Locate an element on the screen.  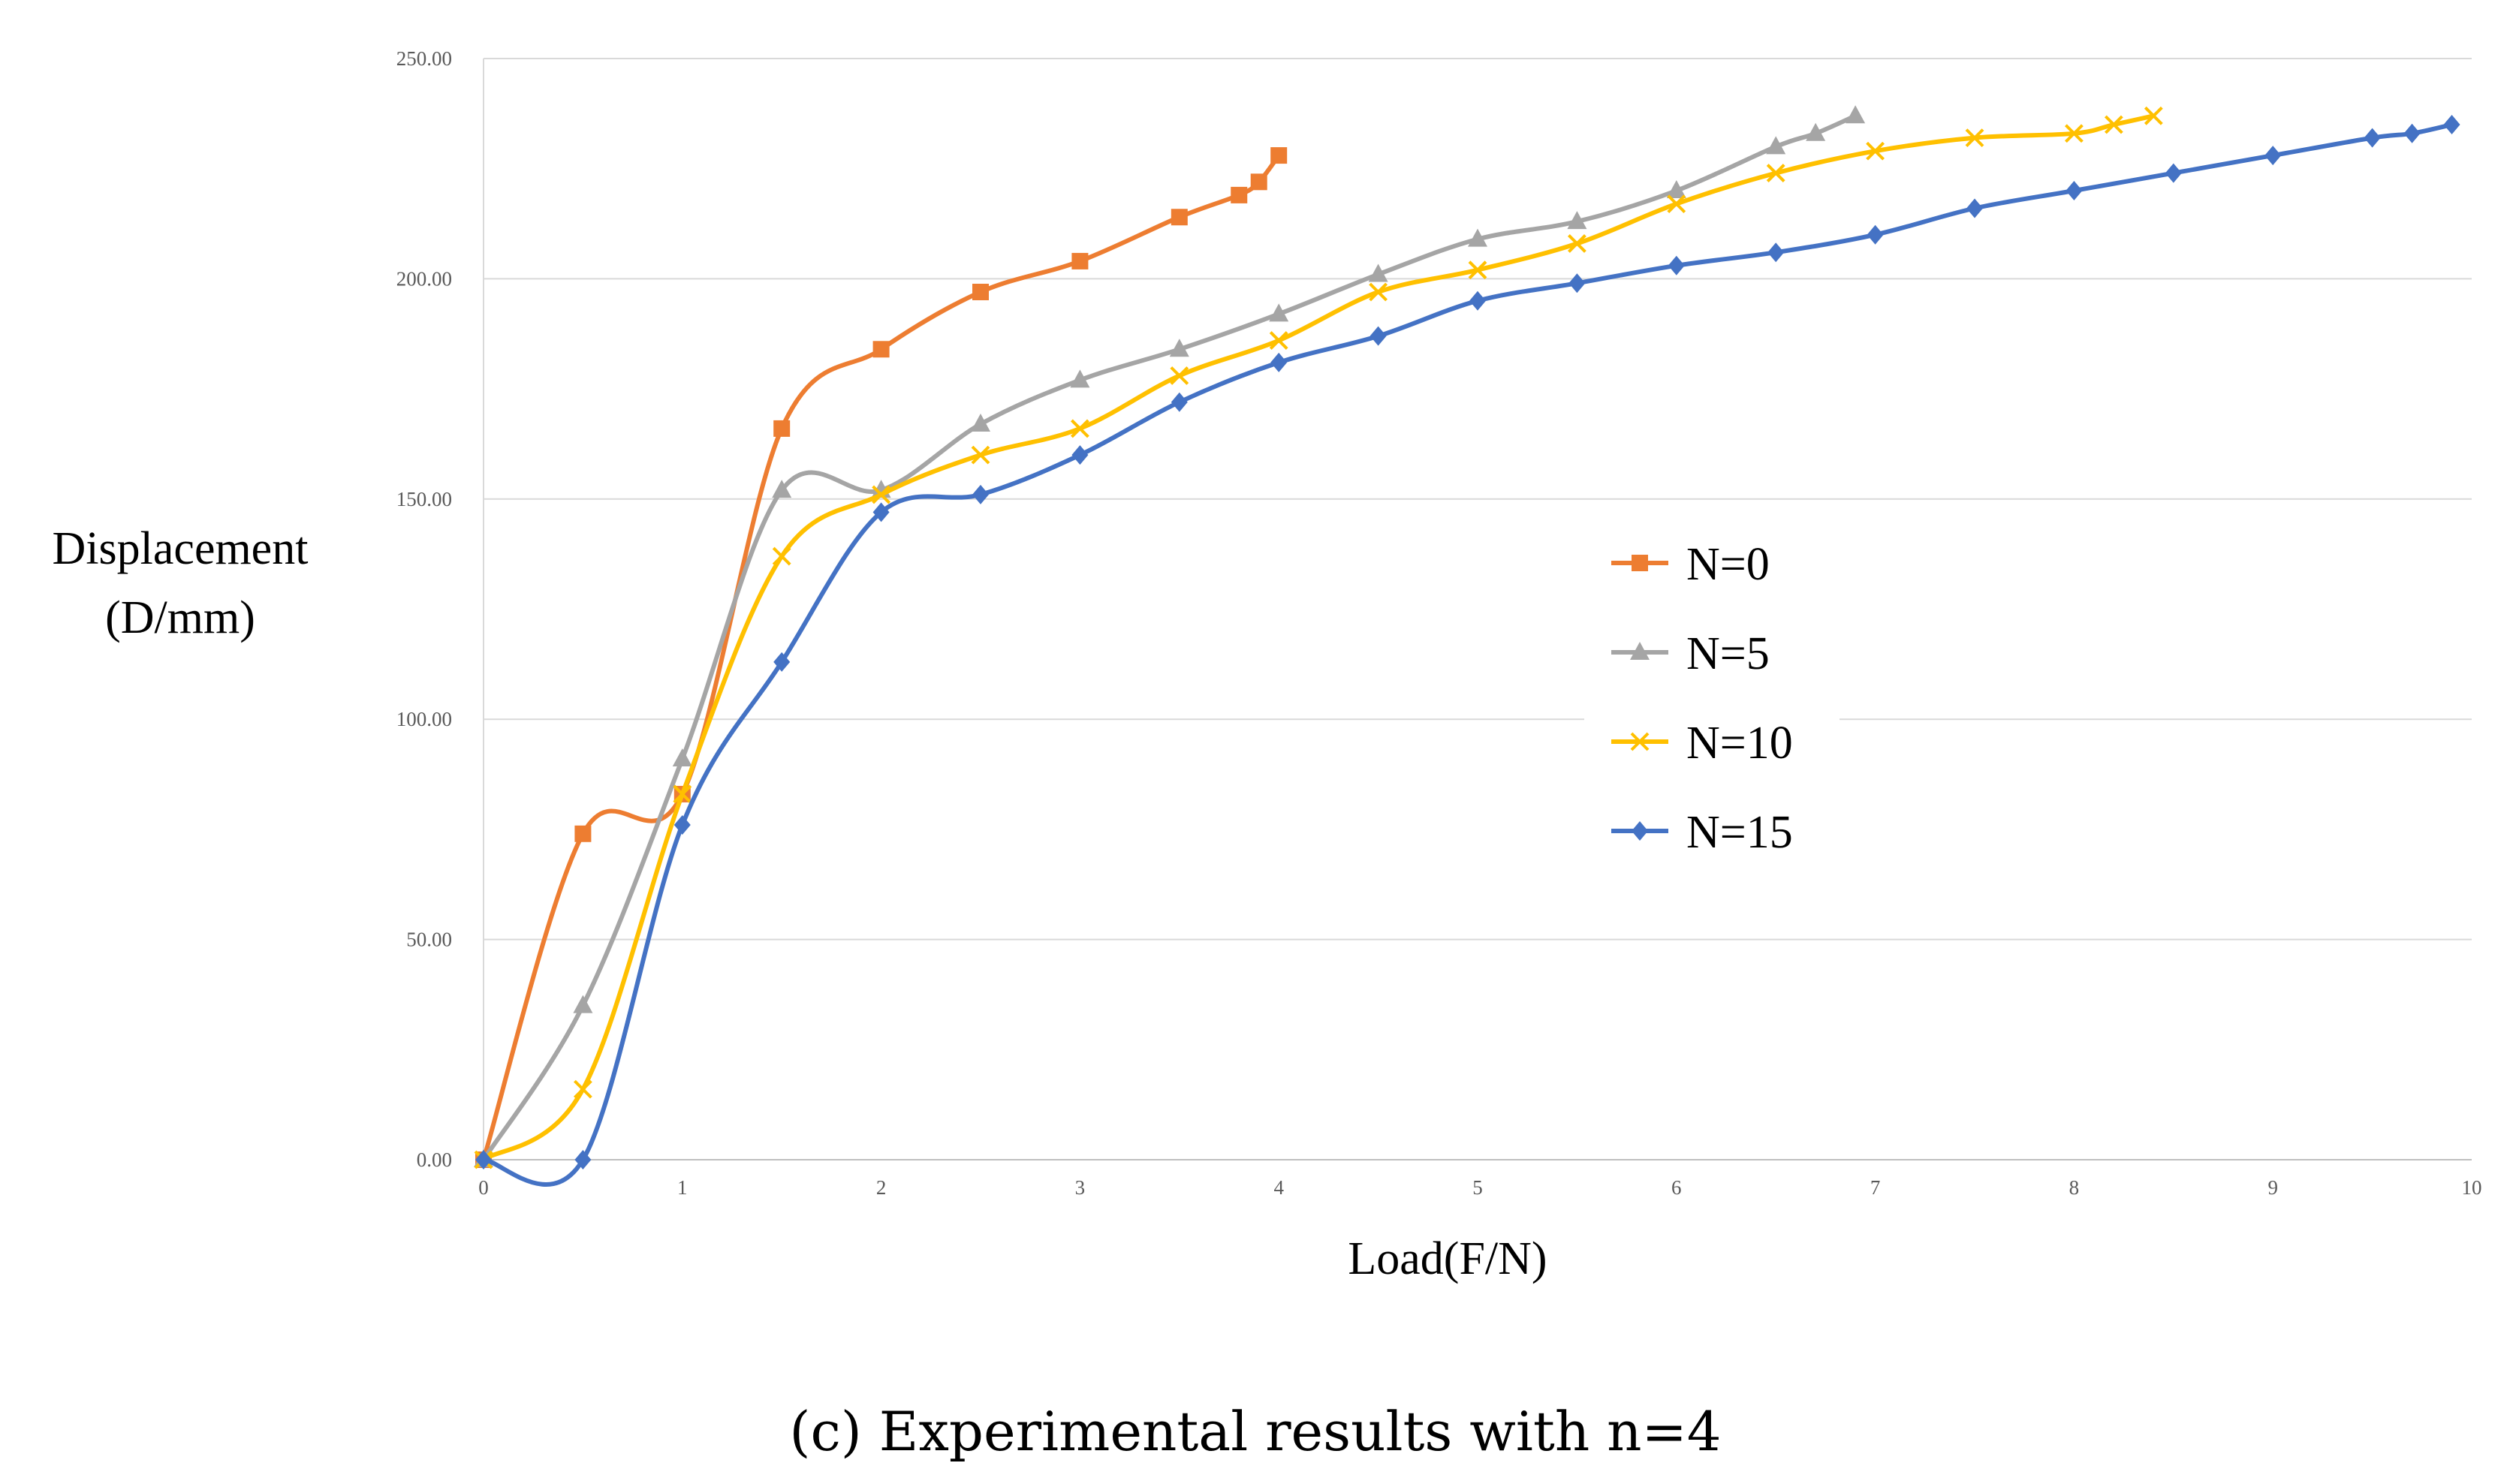
y-tick-label: 150.00 is located at coordinates (424, 499).